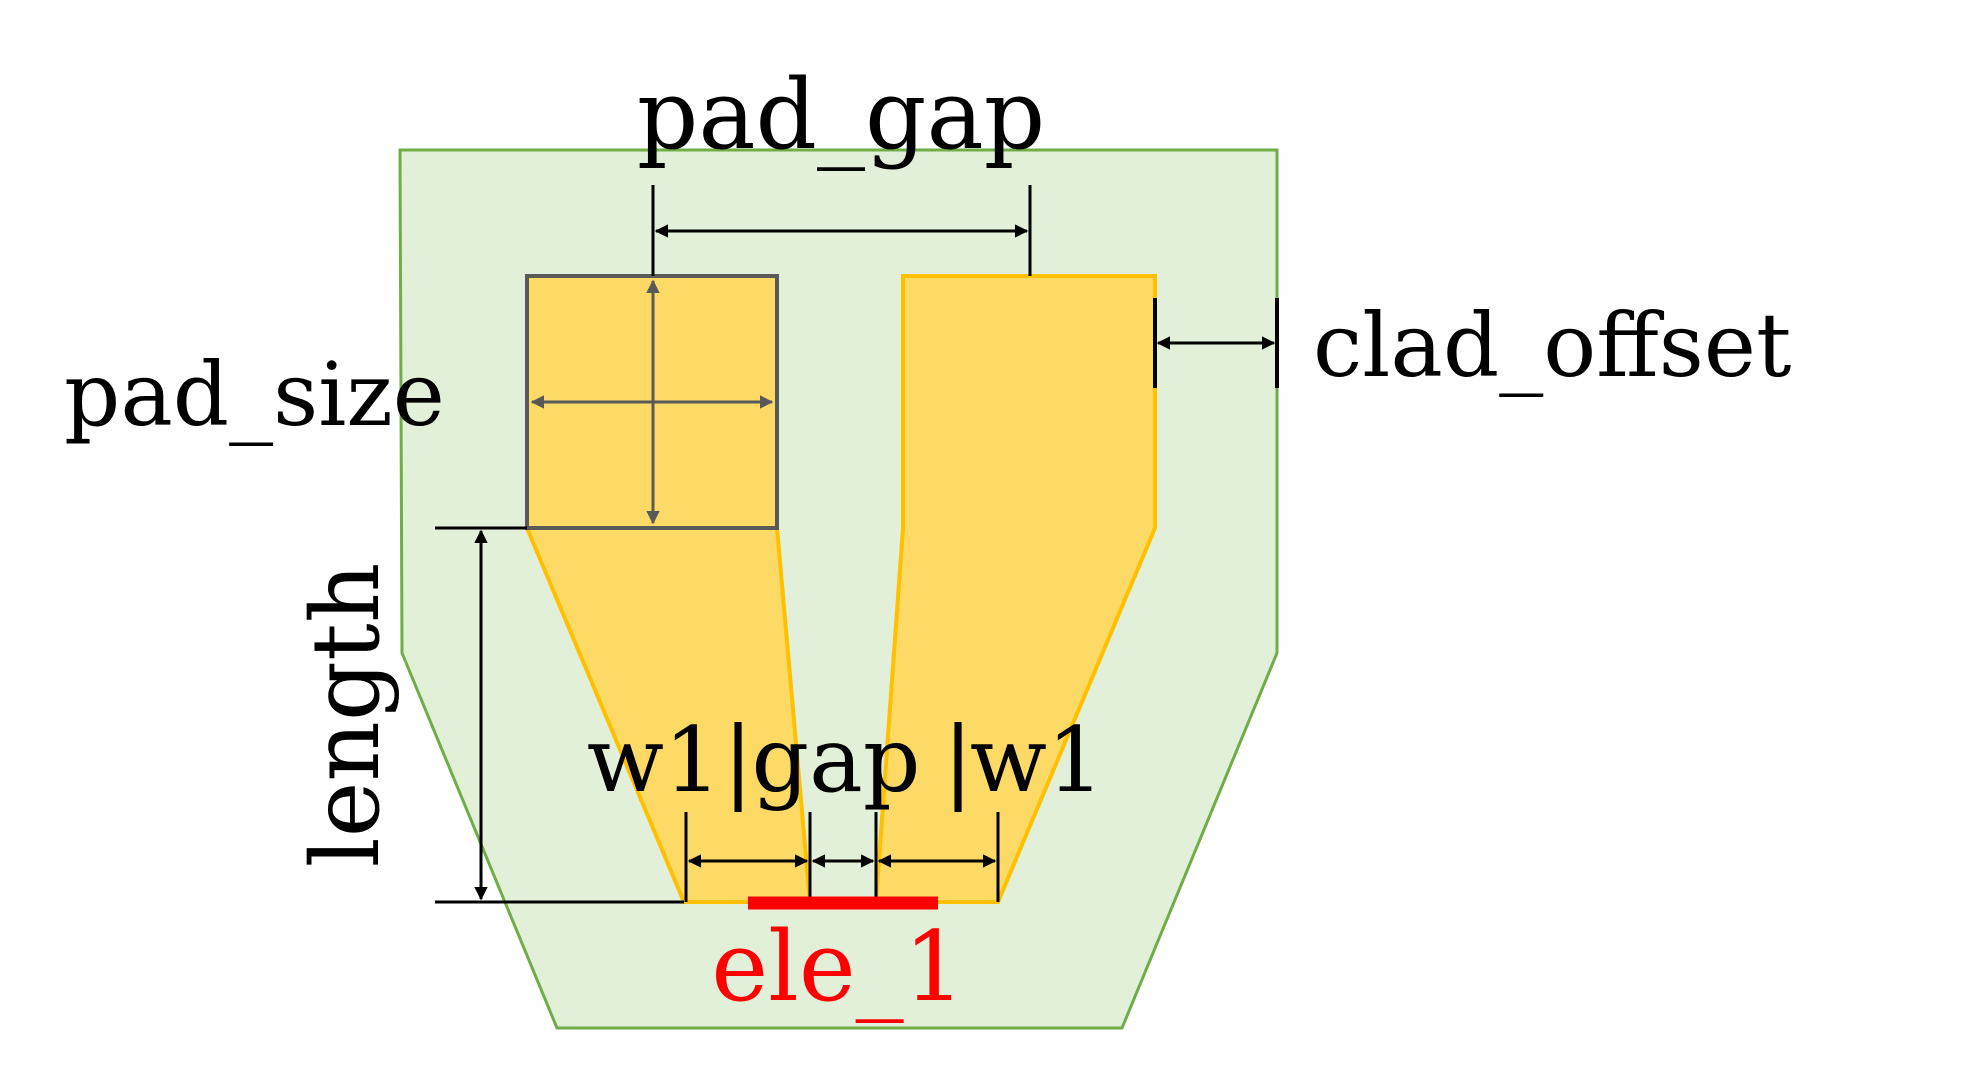  Describe the element at coordinates (841, 115) in the screenshot. I see `pad-gap-label: pad_gap` at that location.